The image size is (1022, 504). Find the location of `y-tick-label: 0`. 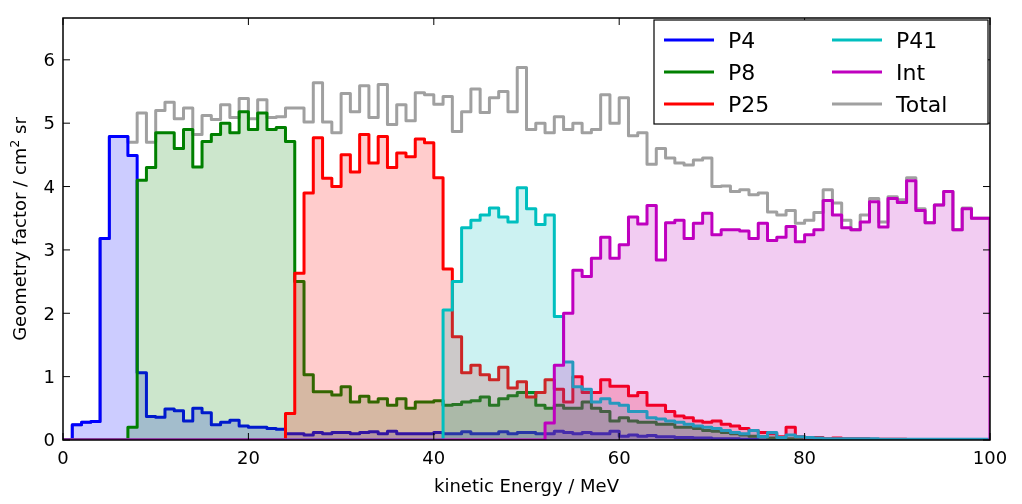

y-tick-label: 0 is located at coordinates (49, 440).